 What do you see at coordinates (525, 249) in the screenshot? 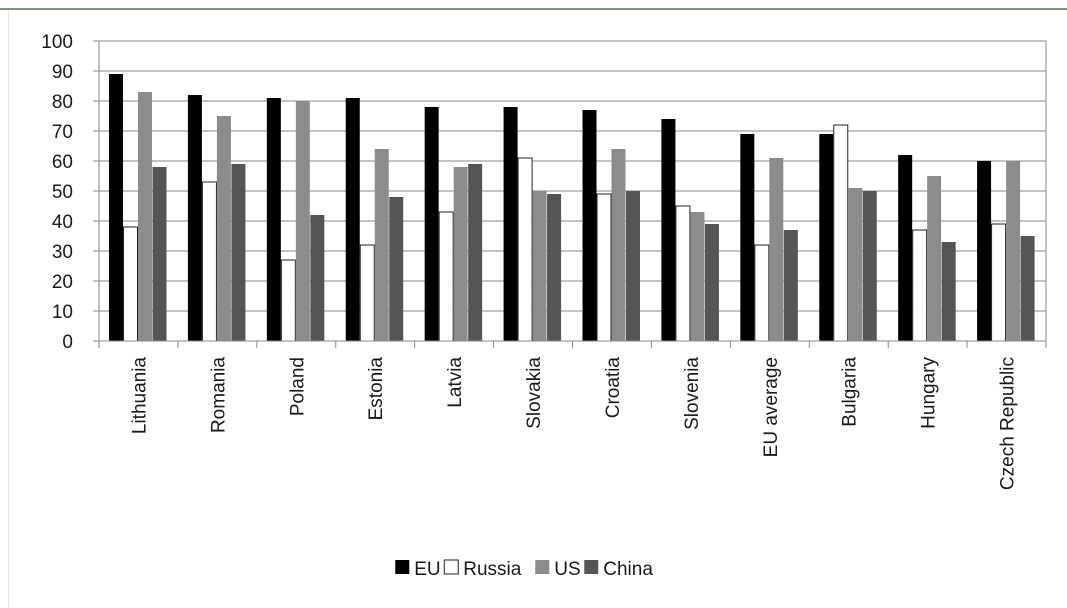
I see `bar-russia-slovakia` at bounding box center [525, 249].